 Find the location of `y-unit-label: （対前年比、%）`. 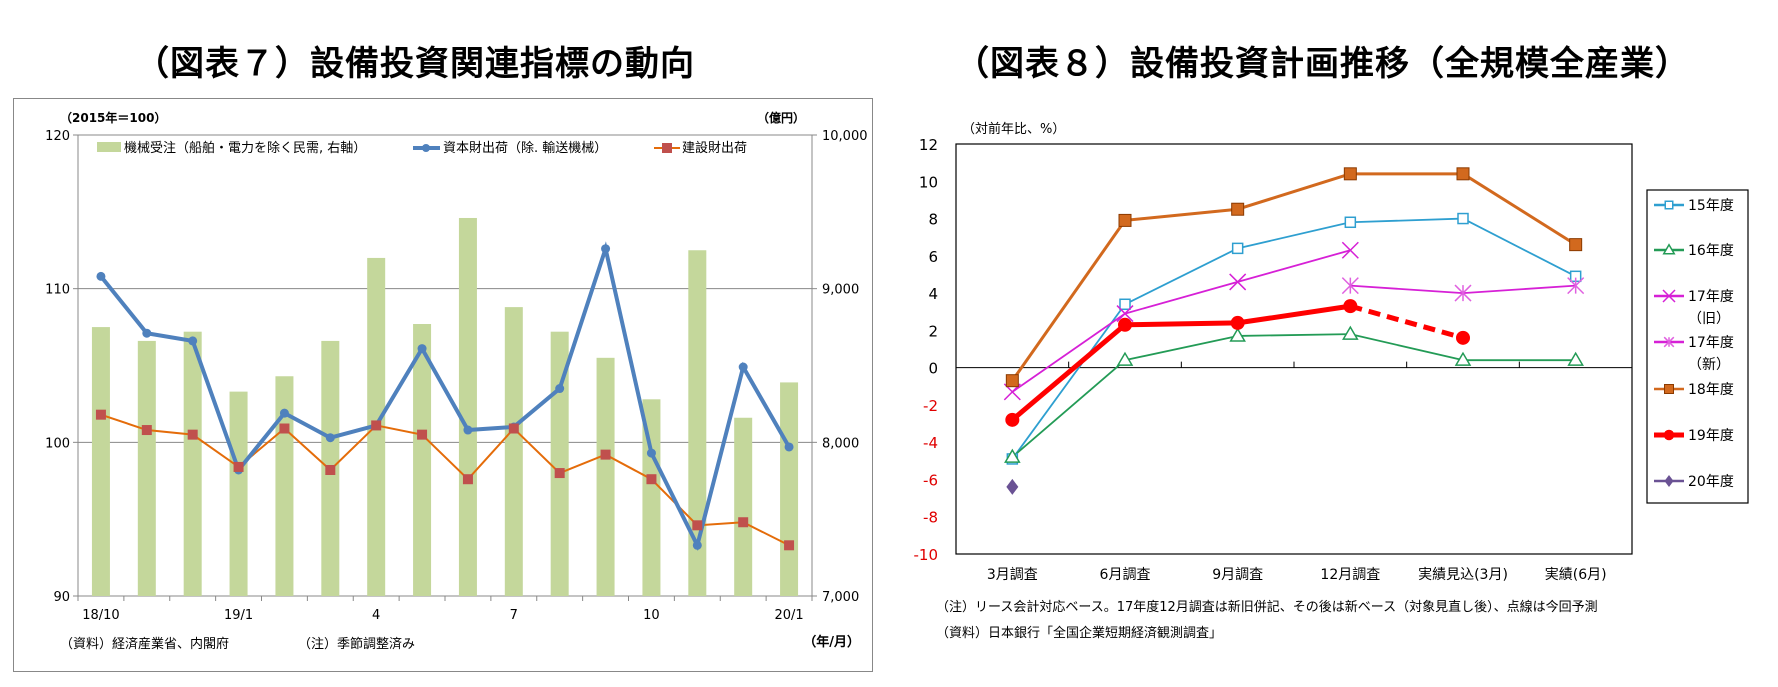

y-unit-label: （対前年比、%） is located at coordinates (1013, 129).